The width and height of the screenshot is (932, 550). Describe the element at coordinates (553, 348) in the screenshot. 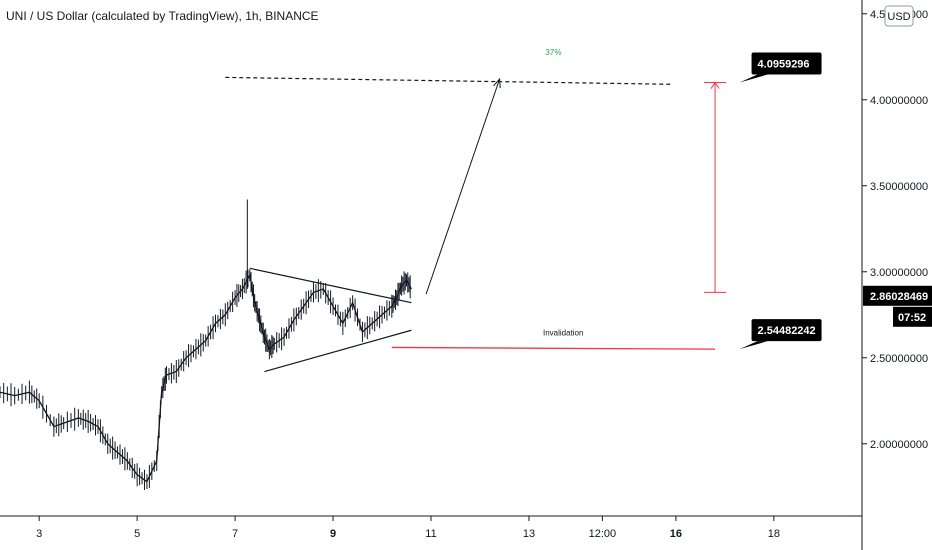

I see `invalidation-line` at that location.